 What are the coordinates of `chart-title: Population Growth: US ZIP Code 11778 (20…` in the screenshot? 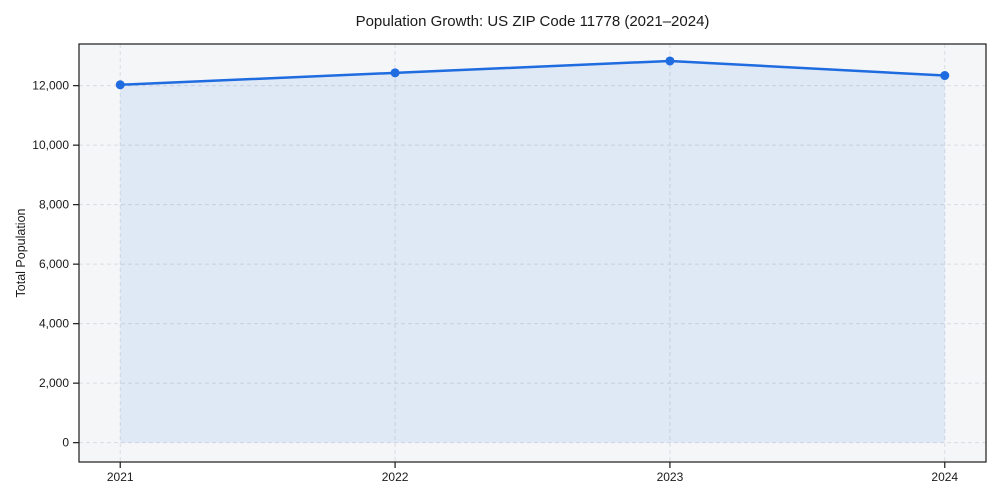 It's located at (532, 21).